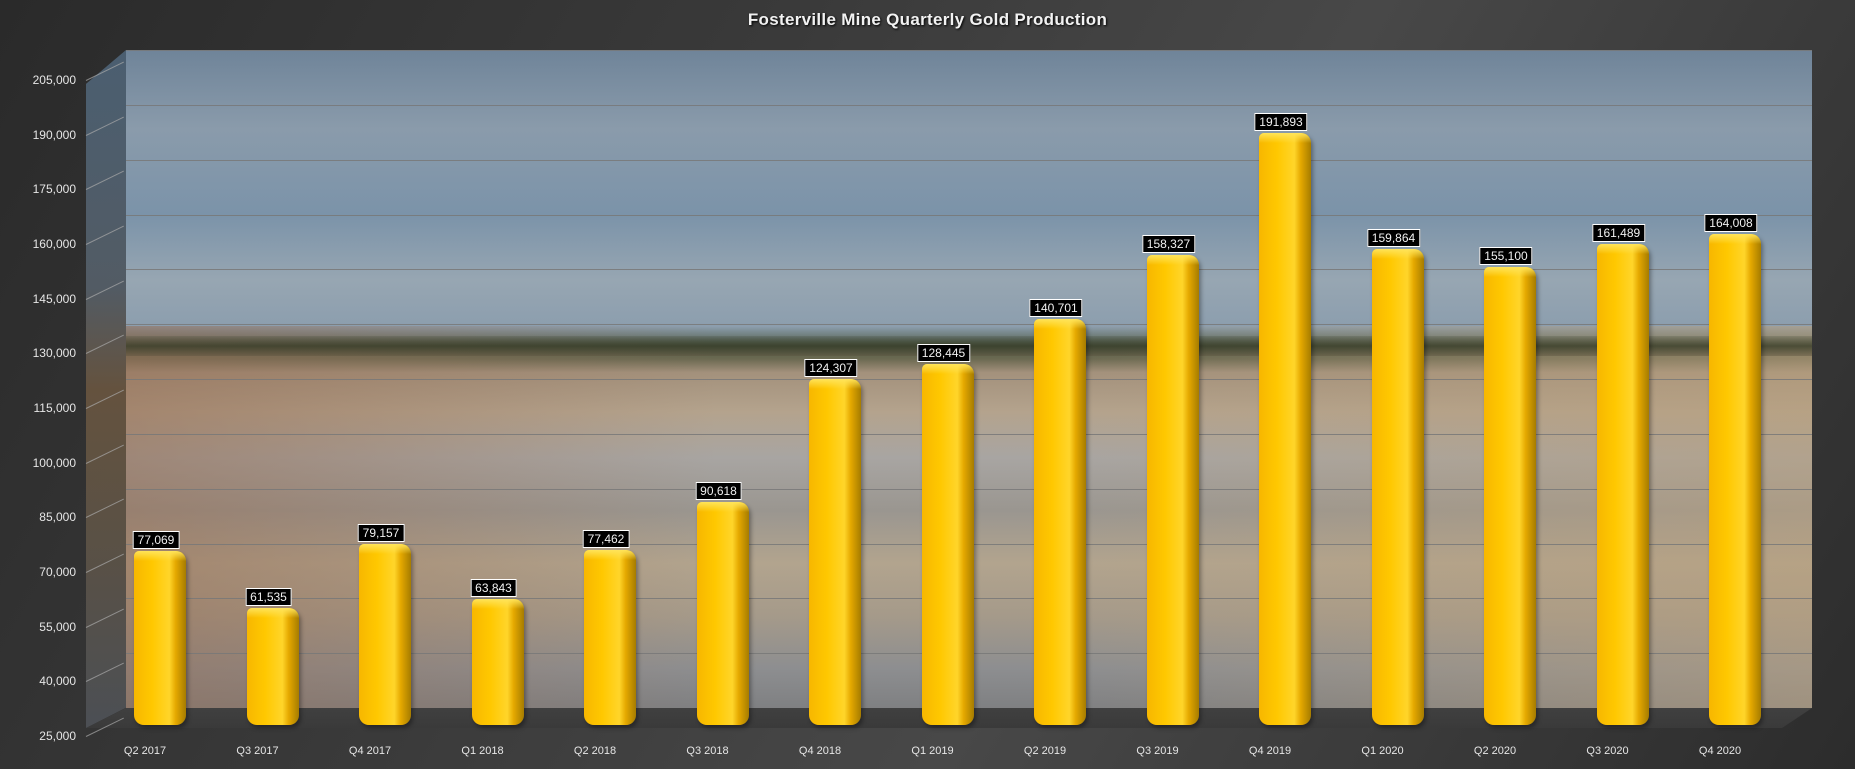 The image size is (1855, 769). What do you see at coordinates (1506, 255) in the screenshot?
I see `data-label: 155,100` at bounding box center [1506, 255].